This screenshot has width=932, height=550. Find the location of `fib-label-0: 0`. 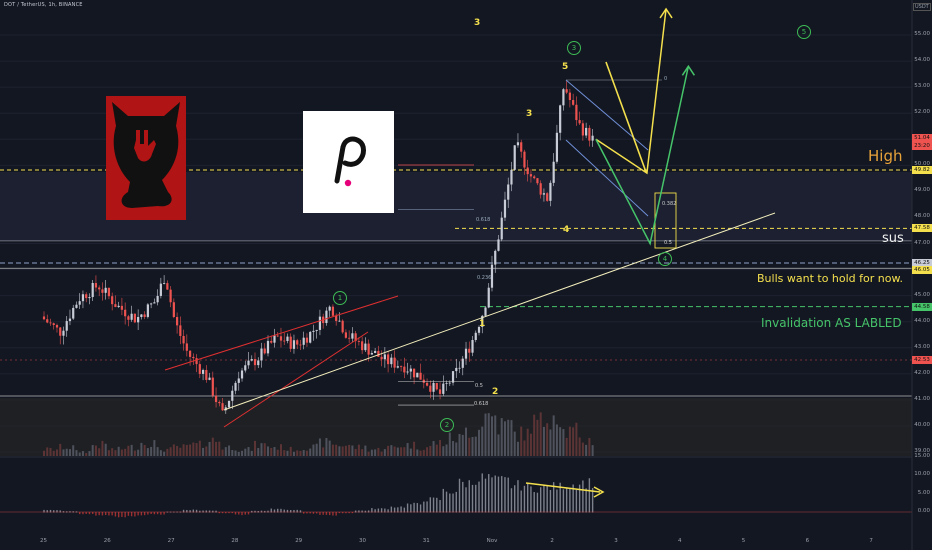

fib-label-0: 0 is located at coordinates (666, 79).